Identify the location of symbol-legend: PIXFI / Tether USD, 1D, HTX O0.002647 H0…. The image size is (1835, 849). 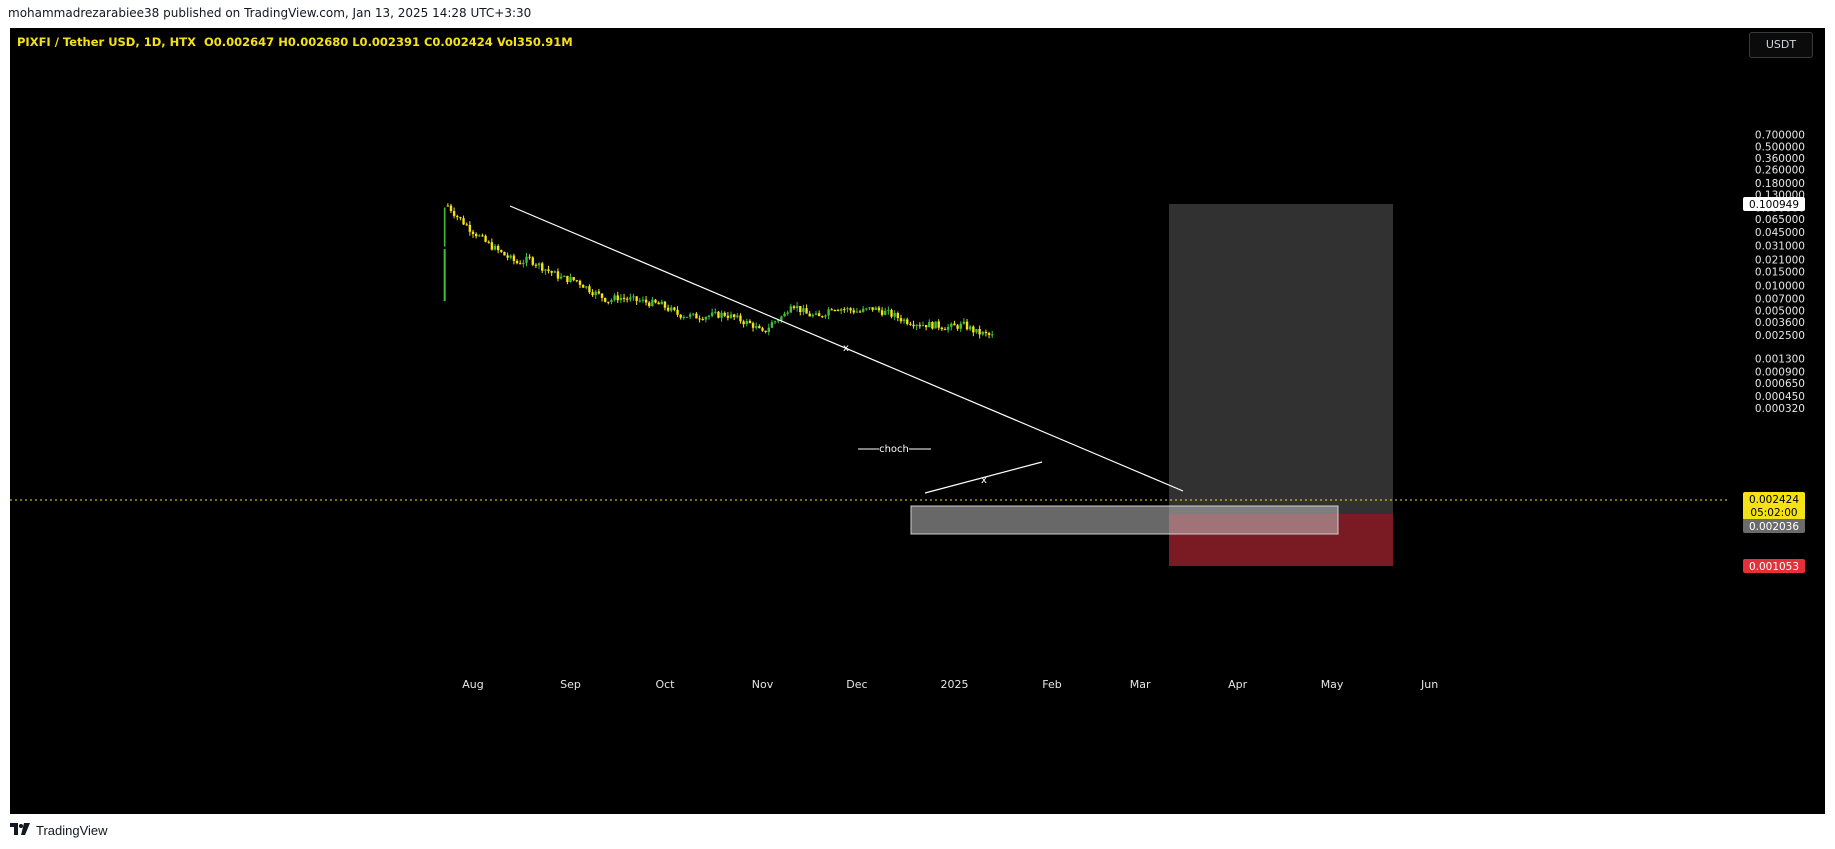
(295, 42).